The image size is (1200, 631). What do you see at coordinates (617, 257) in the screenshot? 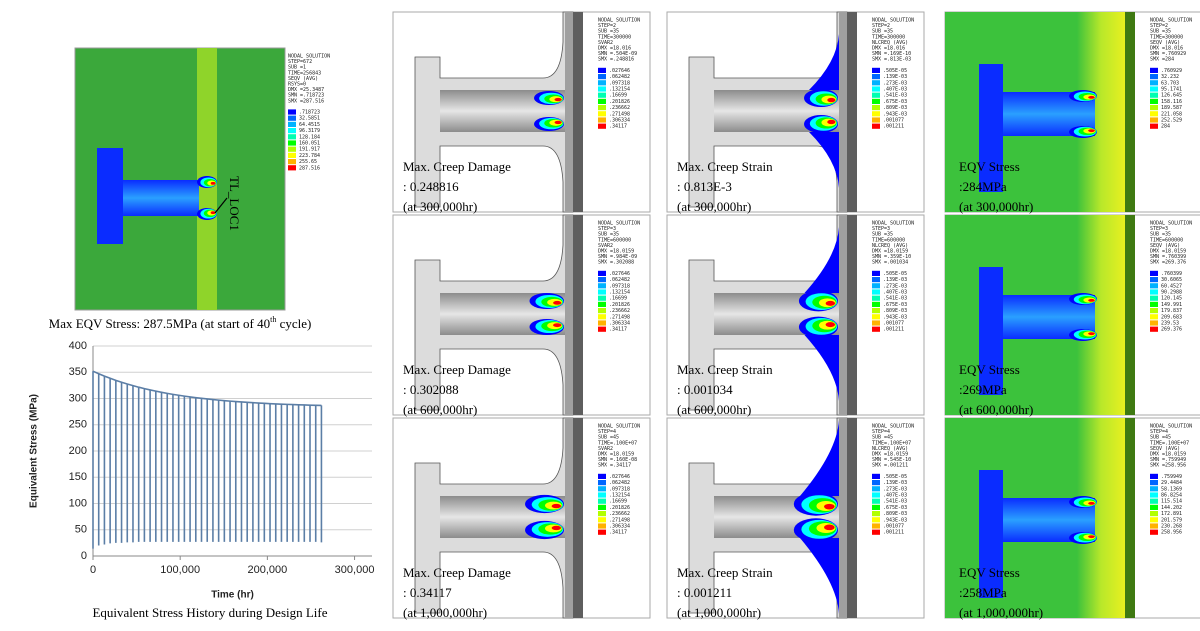
I see `legend-header: SMN =.984E-09` at bounding box center [617, 257].